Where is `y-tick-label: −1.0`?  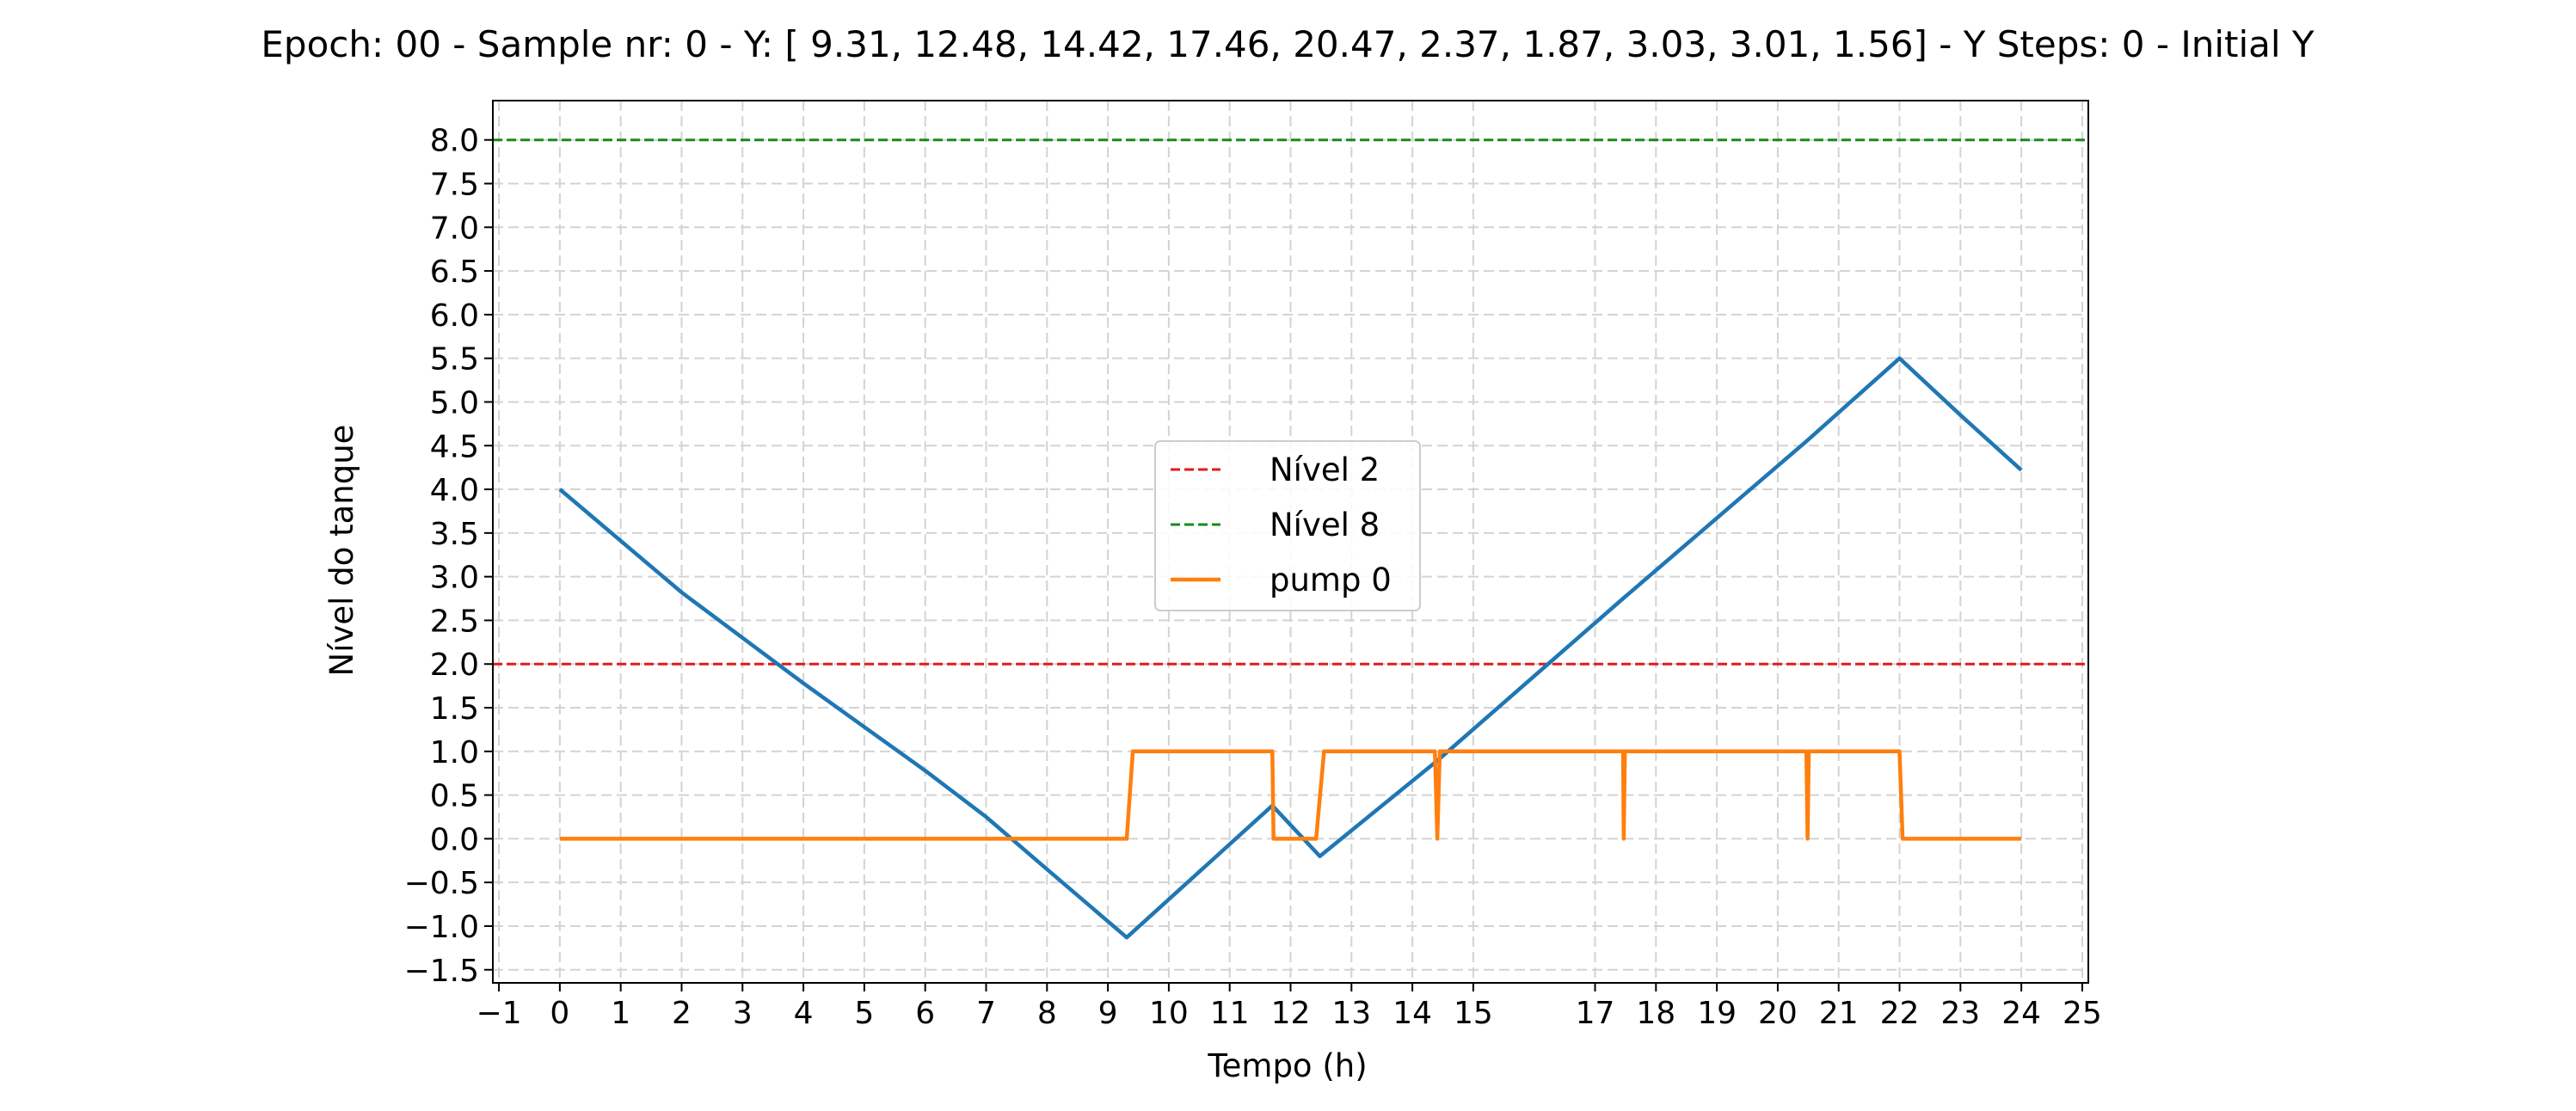
y-tick-label: −1.0 is located at coordinates (442, 928).